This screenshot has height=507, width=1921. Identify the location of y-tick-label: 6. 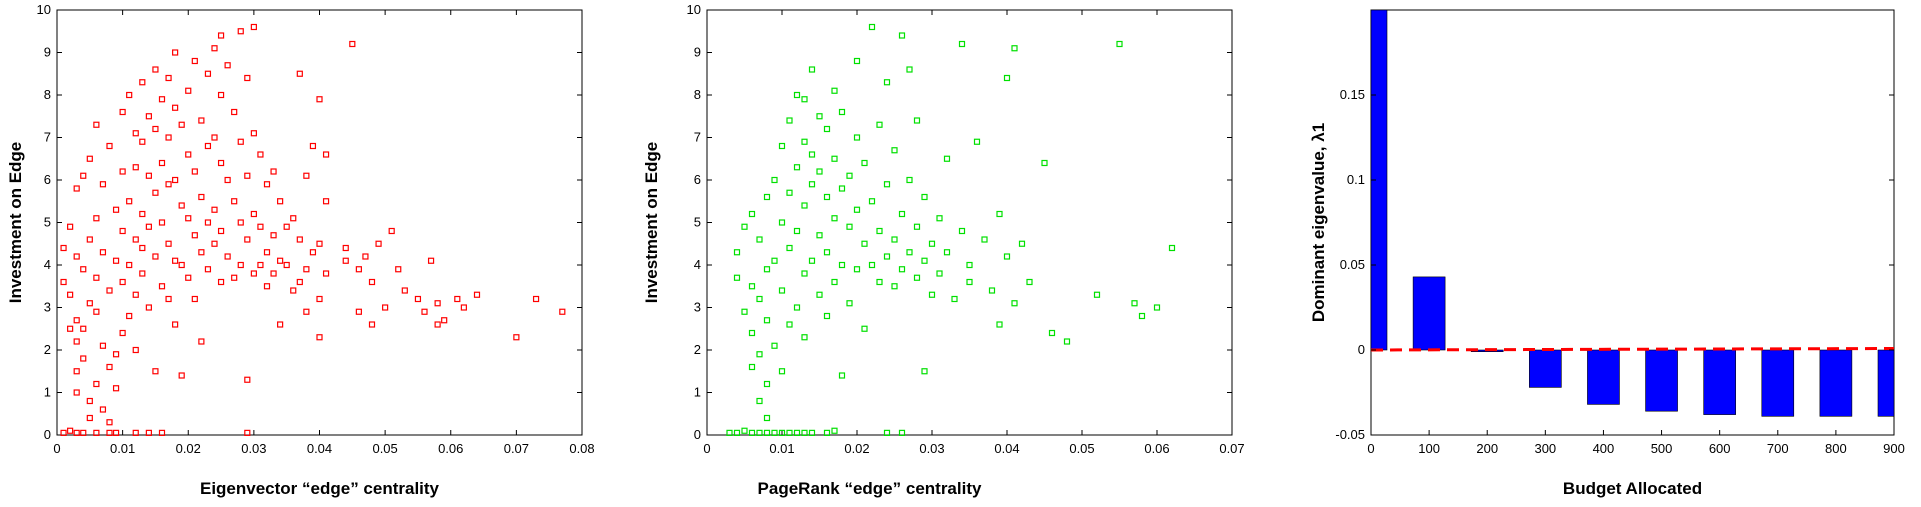
(47, 179).